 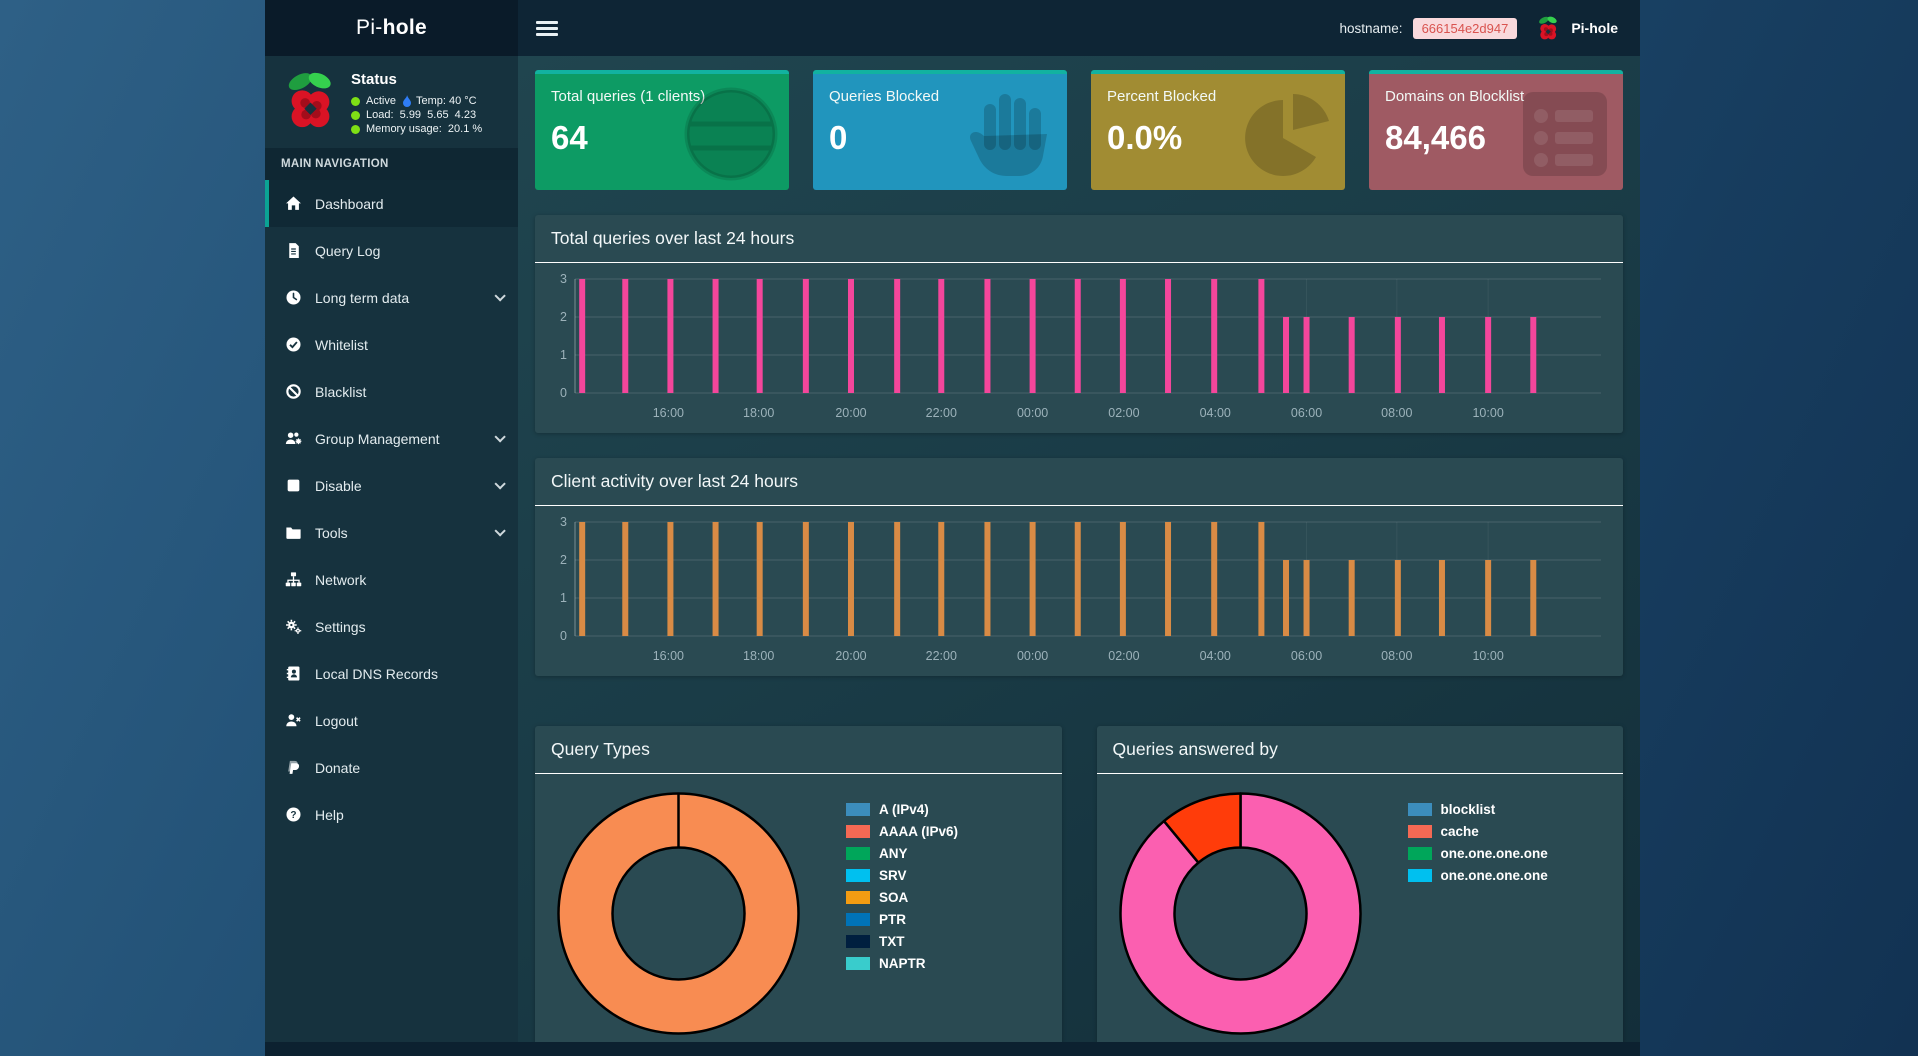 What do you see at coordinates (391, 626) in the screenshot?
I see `sidebar-item-settings: Settings` at bounding box center [391, 626].